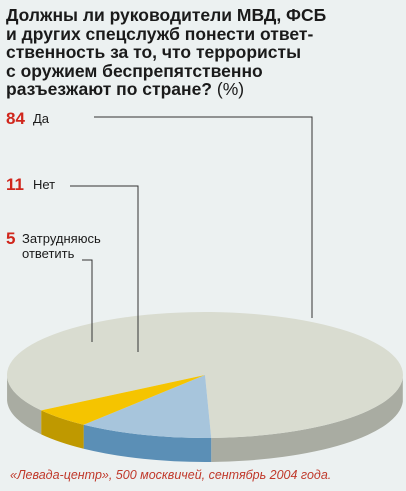 This screenshot has width=406, height=491. What do you see at coordinates (15, 118) in the screenshot?
I see `slice-value-0: 84` at bounding box center [15, 118].